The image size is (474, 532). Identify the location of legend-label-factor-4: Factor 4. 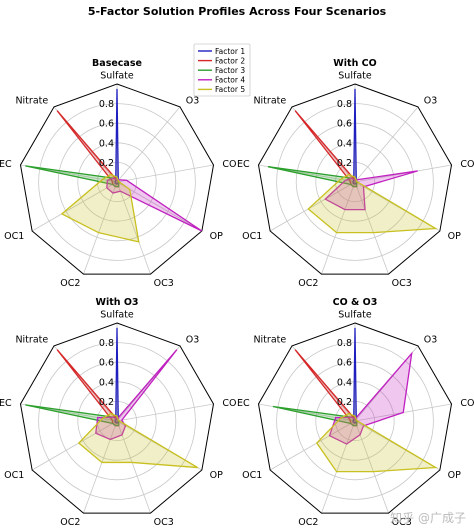
(230, 80).